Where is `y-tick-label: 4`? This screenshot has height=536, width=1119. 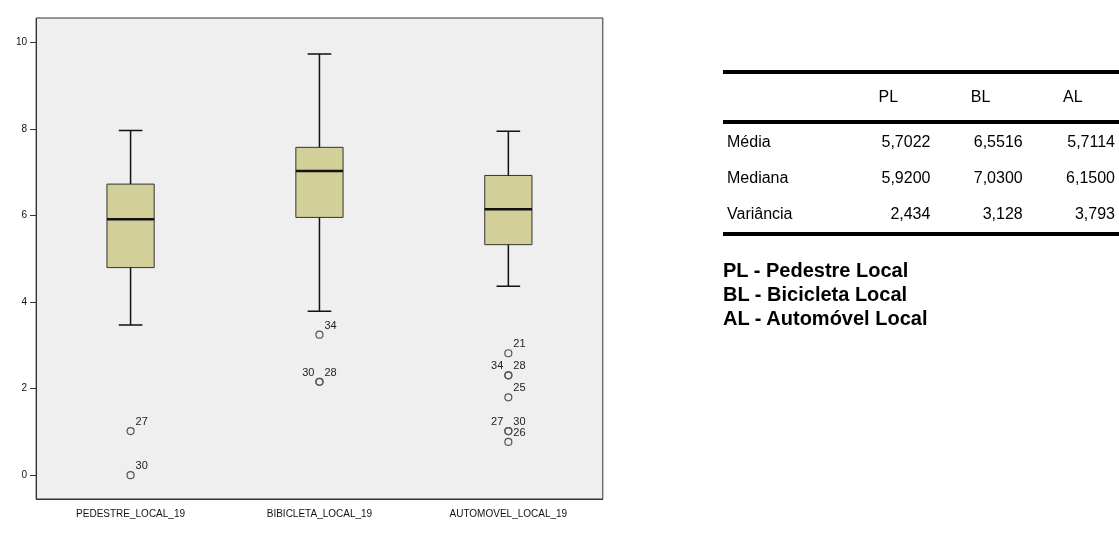 y-tick-label: 4 is located at coordinates (24, 301).